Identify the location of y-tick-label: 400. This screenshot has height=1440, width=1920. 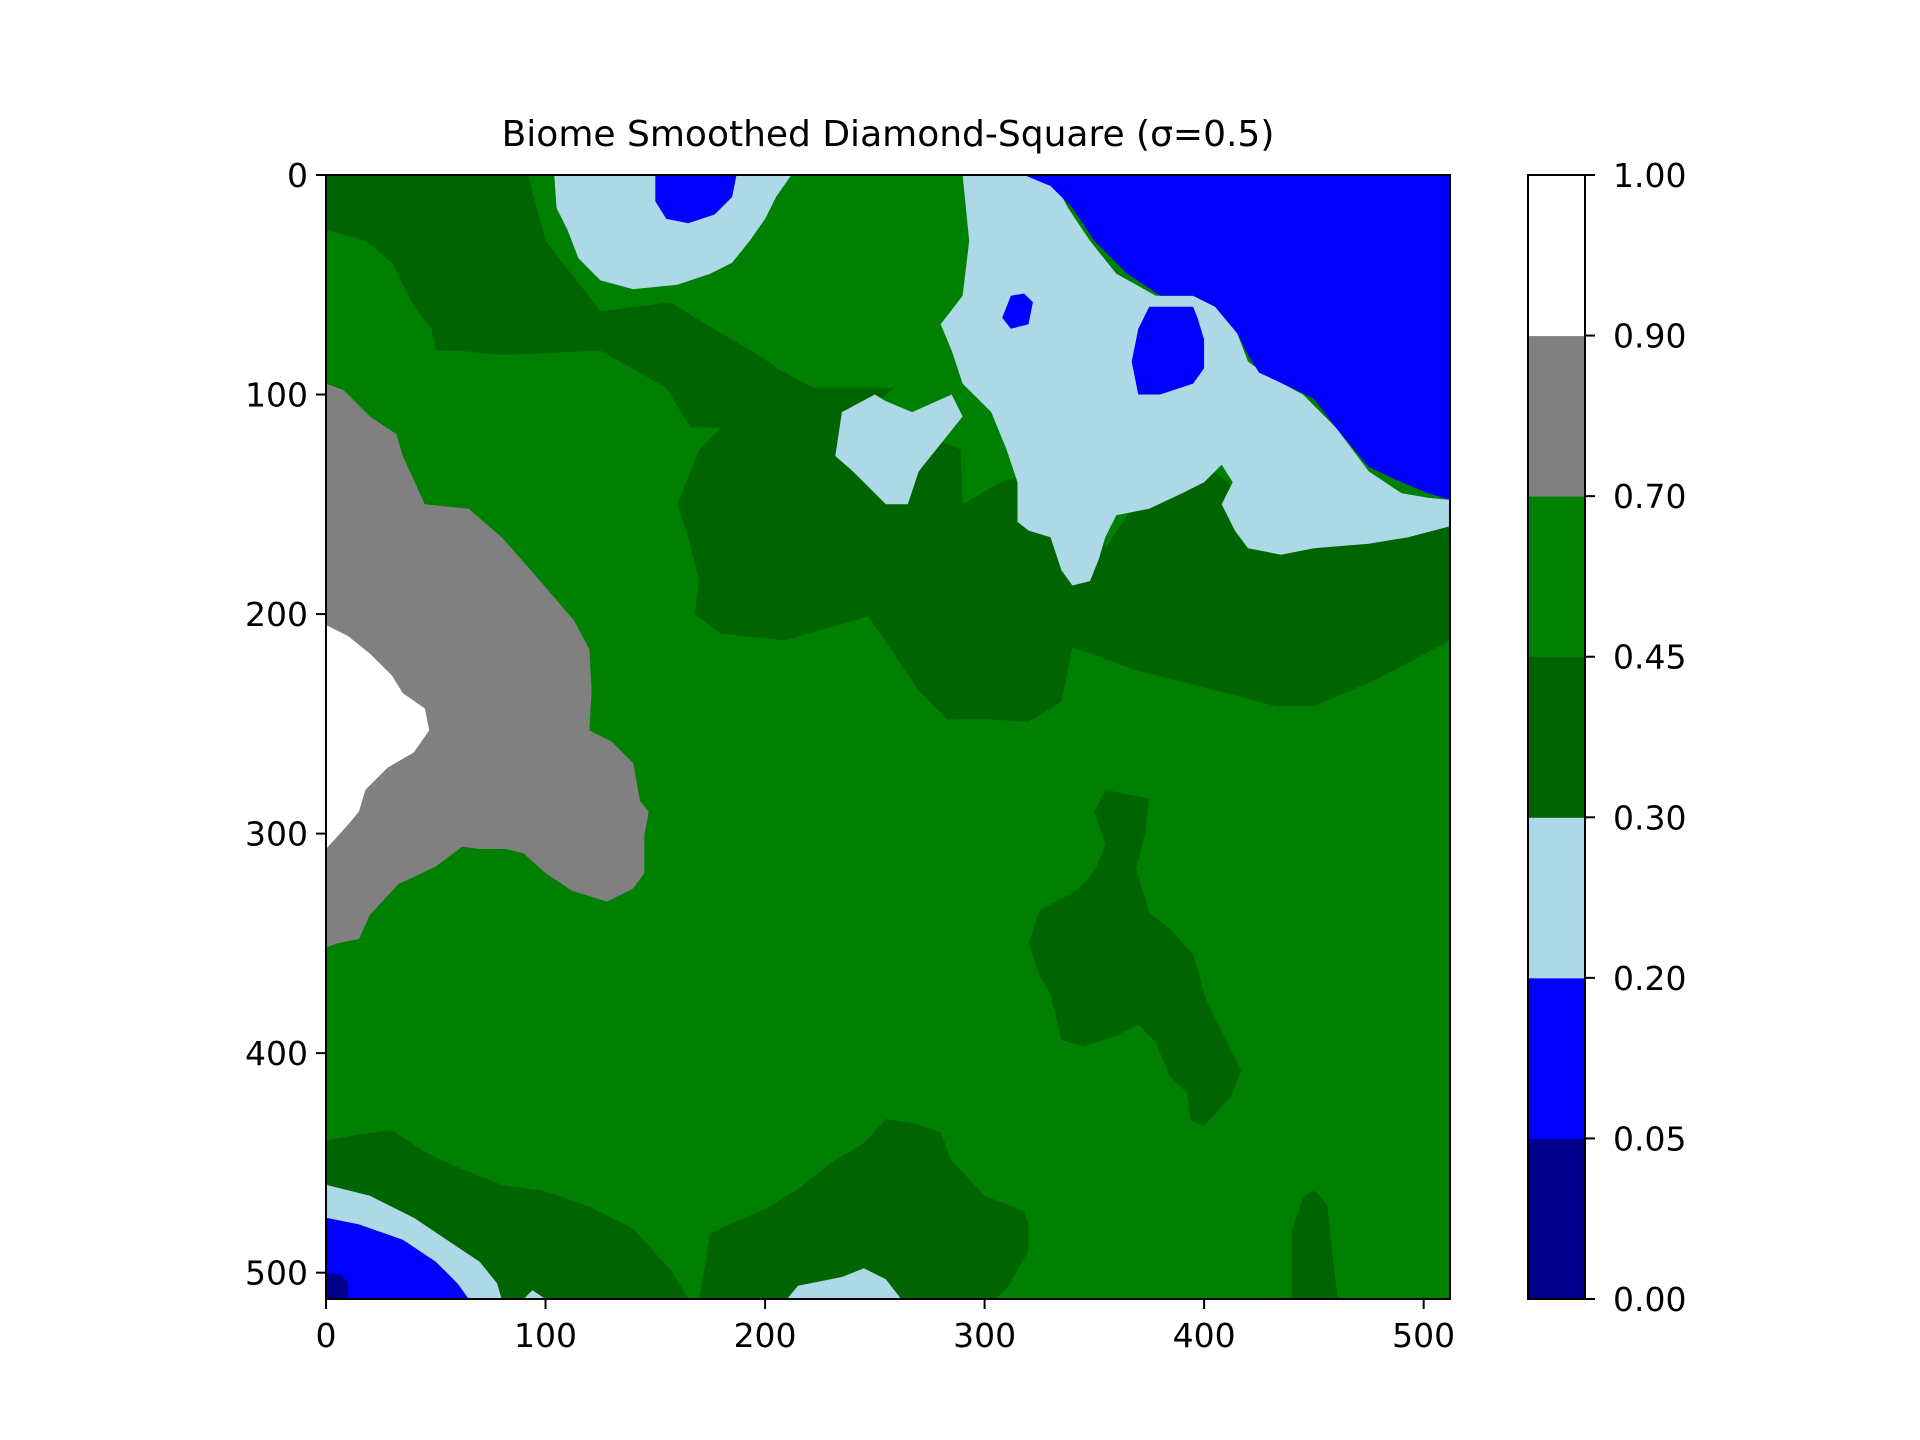
(276, 1053).